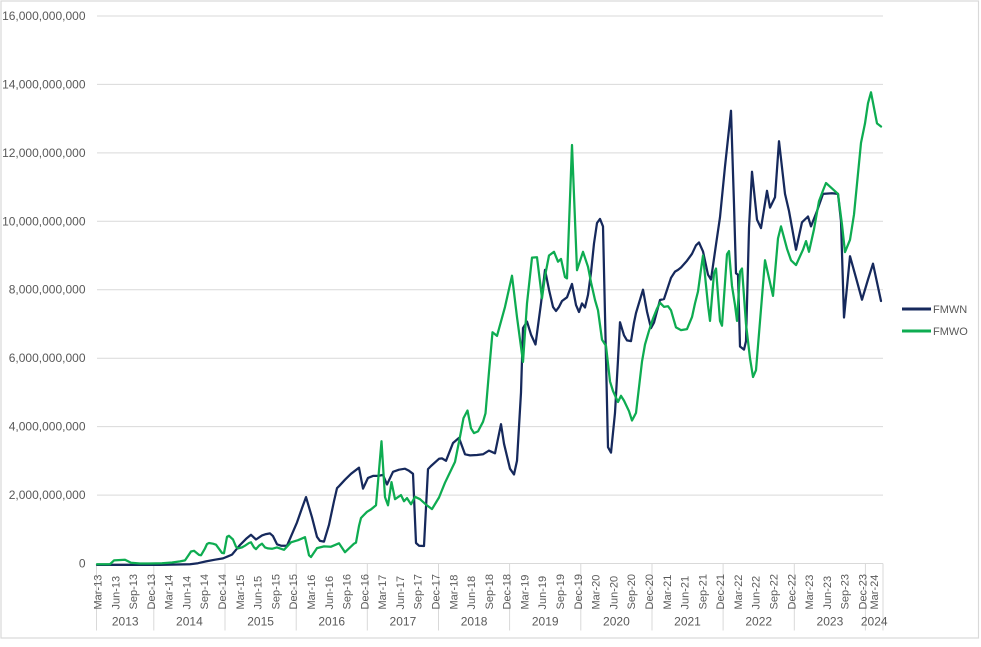  Describe the element at coordinates (44, 153) in the screenshot. I see `svg-text: 12,000,000,000` at that location.